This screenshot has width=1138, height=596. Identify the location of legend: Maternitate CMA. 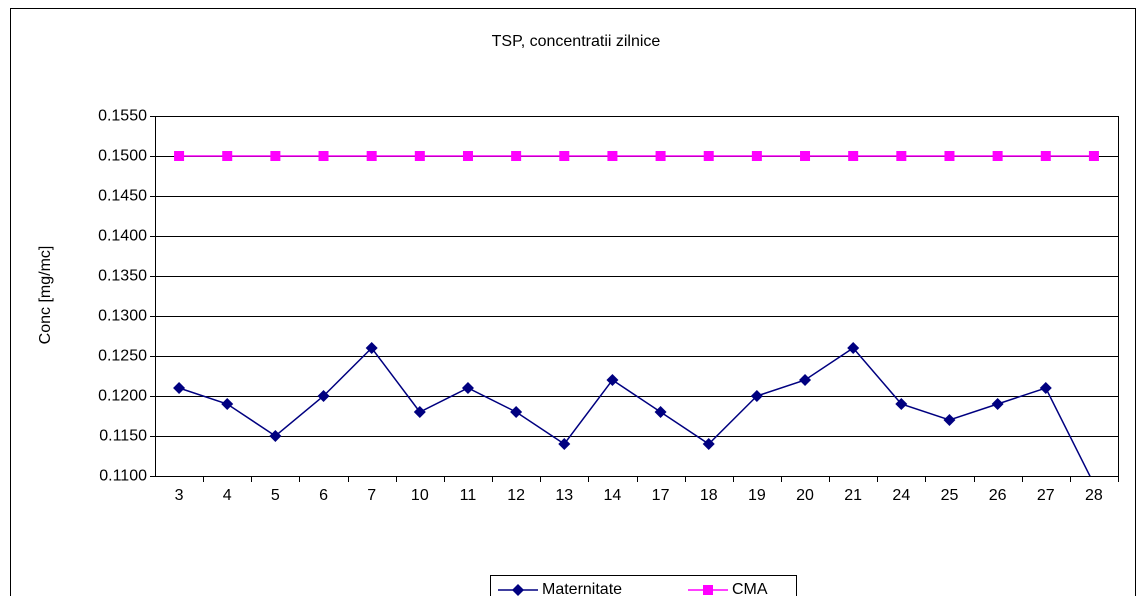
(643, 585).